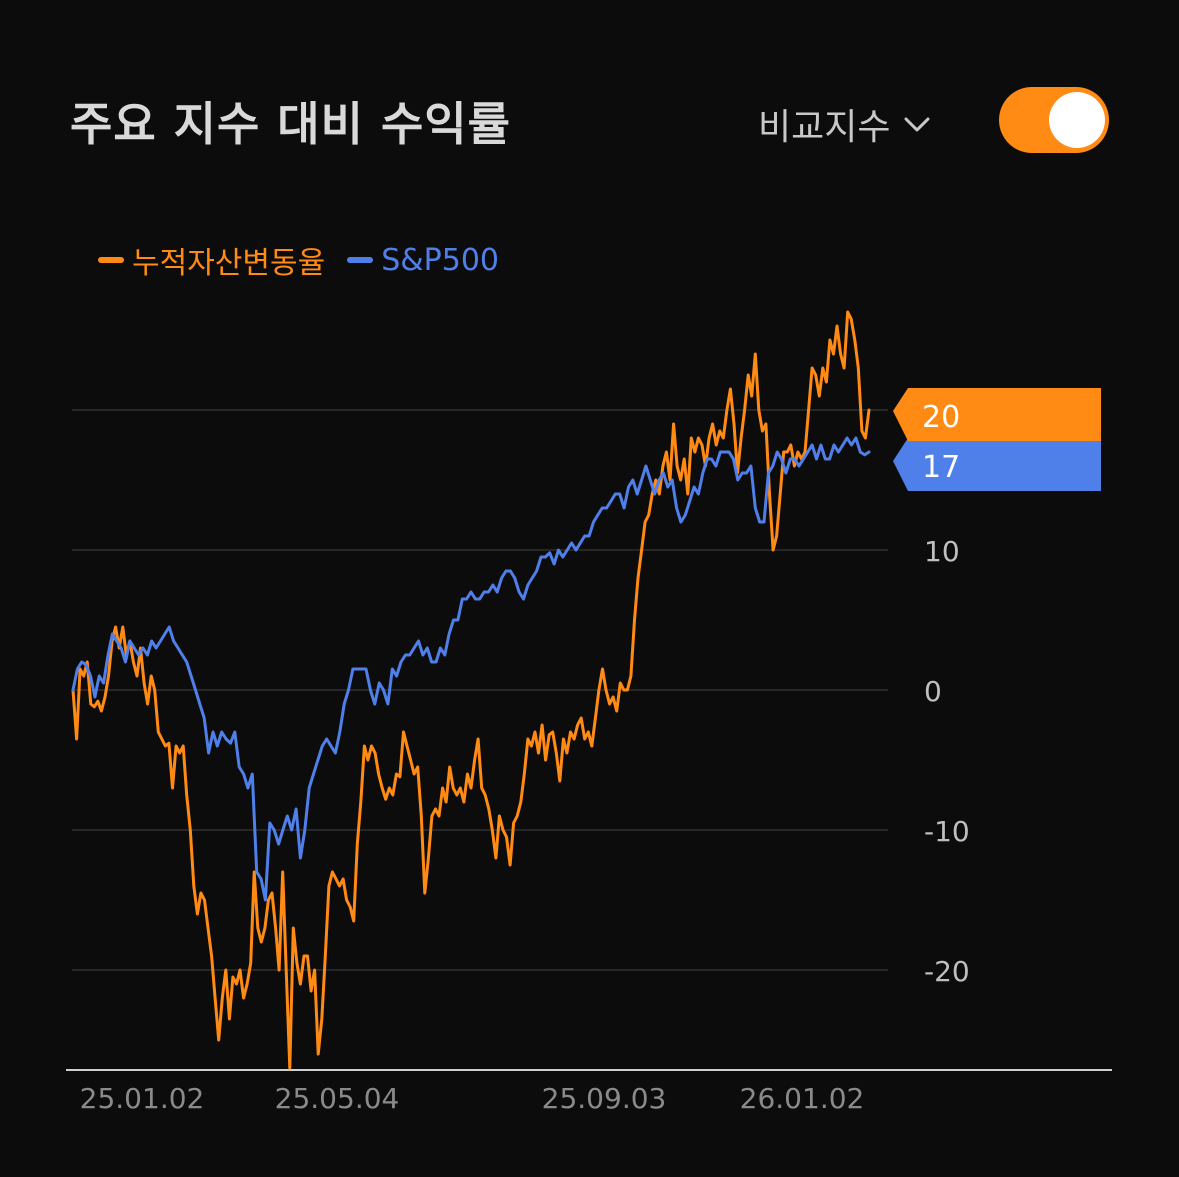 This screenshot has height=1177, width=1179. I want to click on chart-legend: 누적자산변동율 S&P500, so click(298, 260).